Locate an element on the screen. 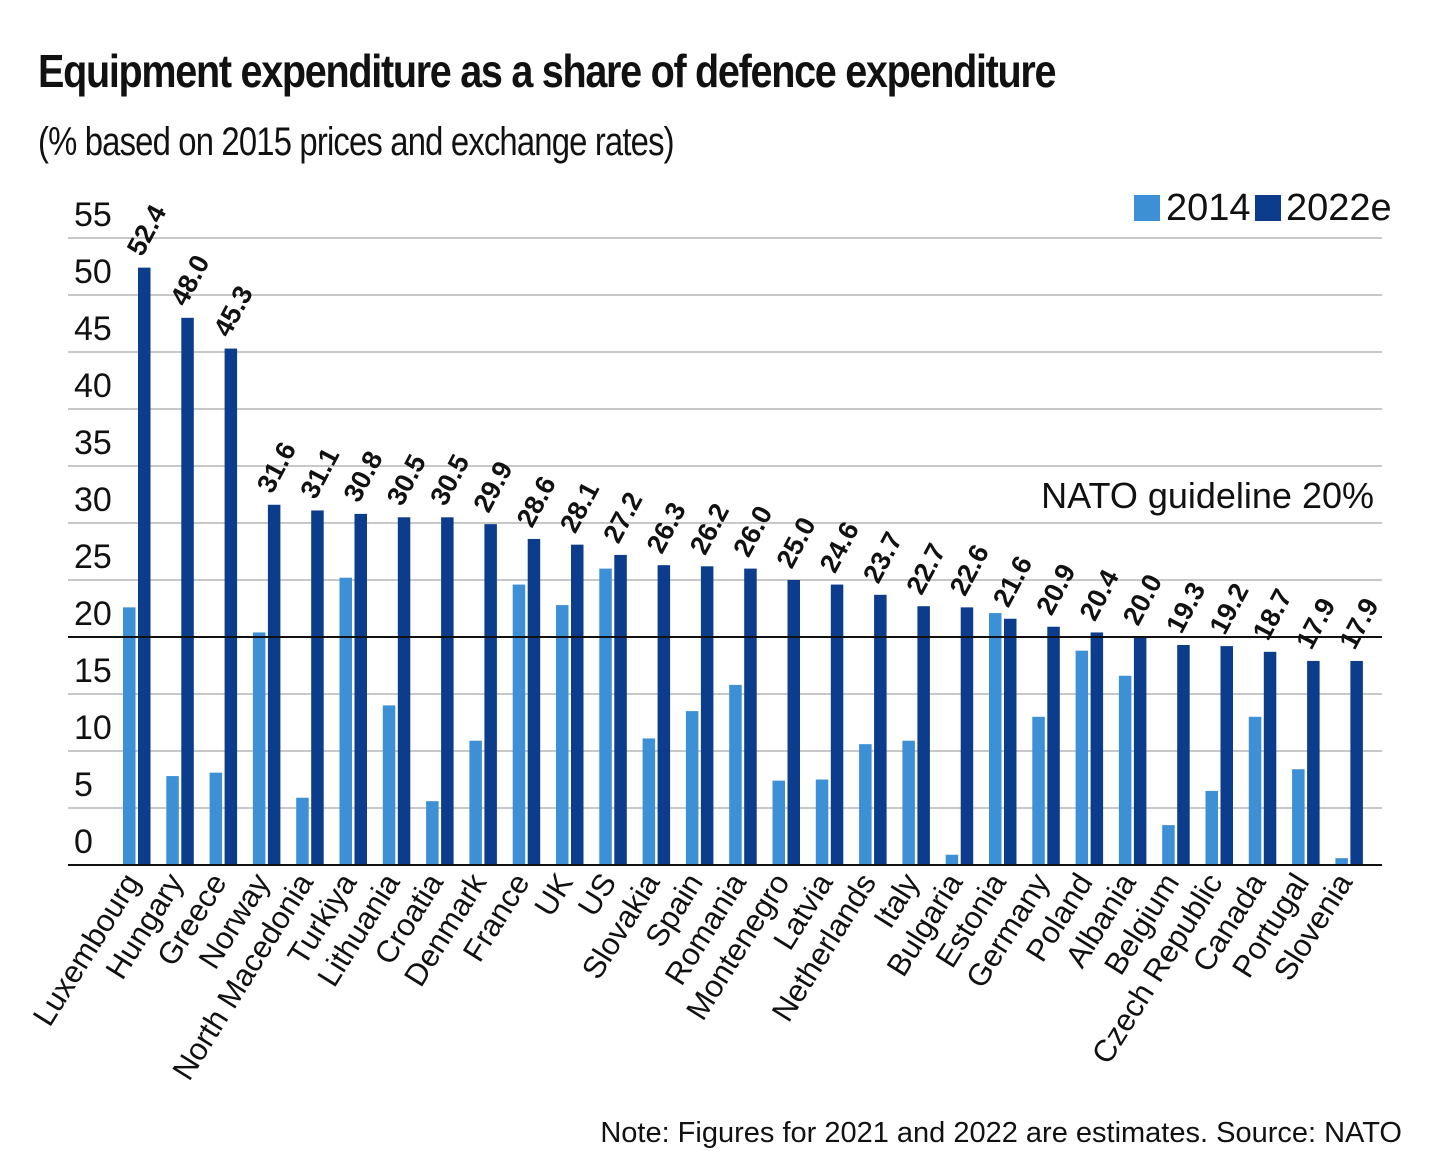 This screenshot has height=1173, width=1440. y-axis-ticks: 0 5 10 15 20 25 30 35 40 45 50 55 is located at coordinates (93, 528).